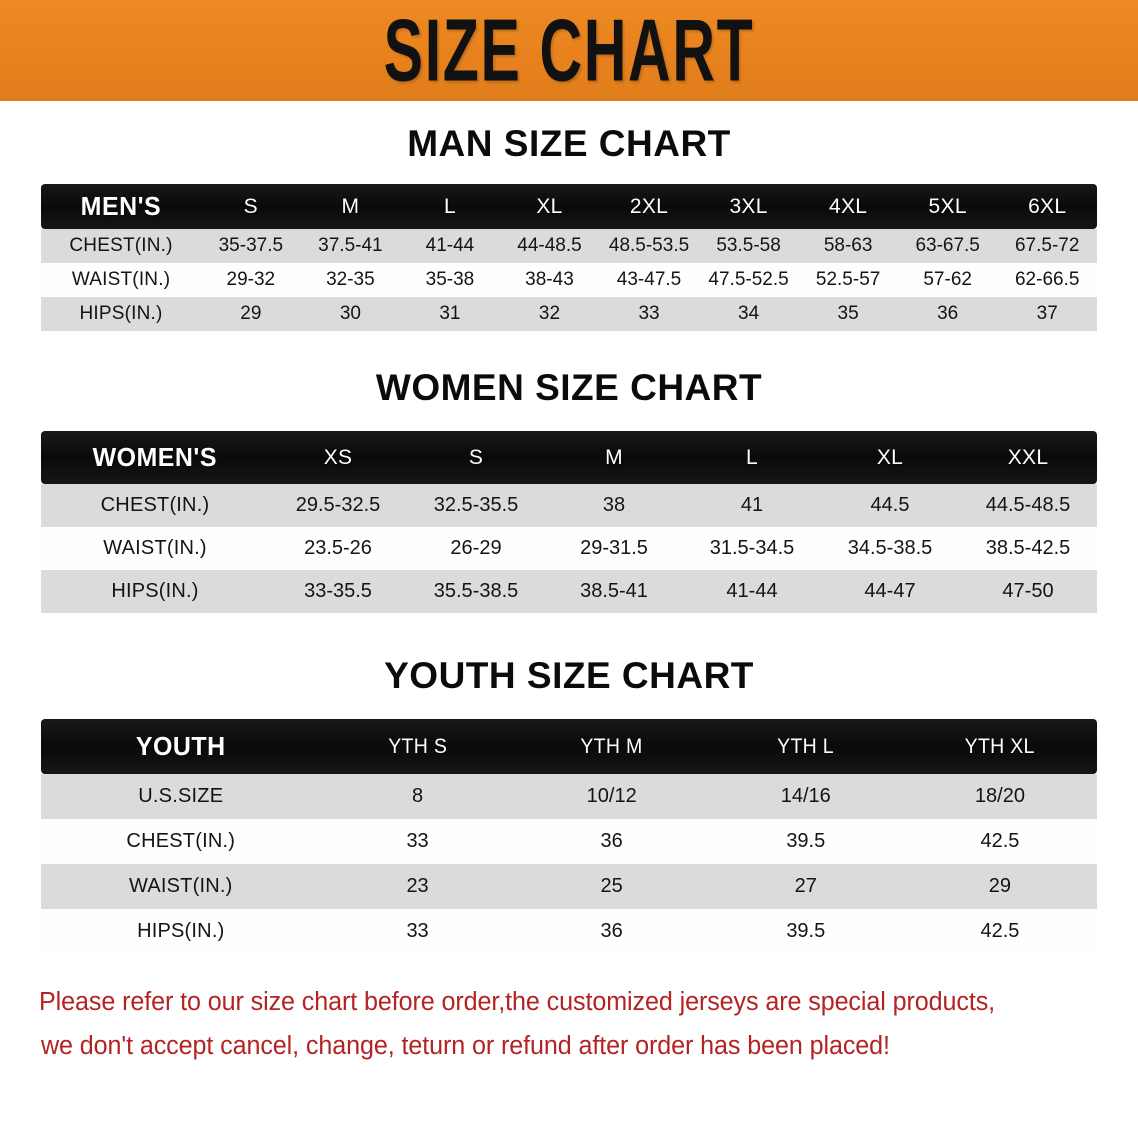 Image resolution: width=1138 pixels, height=1132 pixels. Describe the element at coordinates (569, 143) in the screenshot. I see `man-section-title: MAN SIZE CHART` at that location.